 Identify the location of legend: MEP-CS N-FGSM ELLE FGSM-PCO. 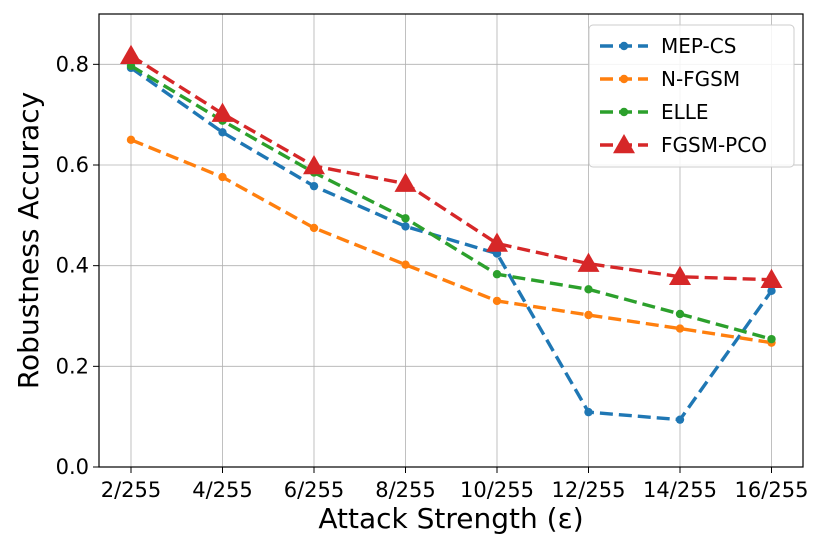
(691, 96).